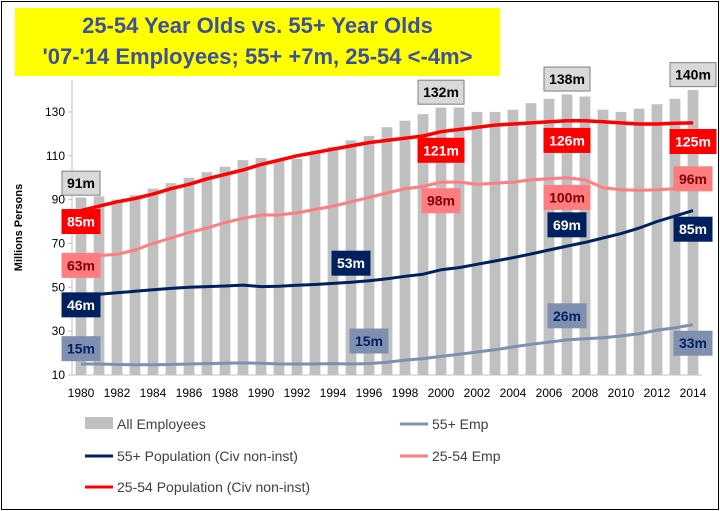  What do you see at coordinates (257, 56) in the screenshot?
I see `chart-title-line-2: '07-'14 Employees; 55+ +7m, 25-54 <-4m>` at bounding box center [257, 56].